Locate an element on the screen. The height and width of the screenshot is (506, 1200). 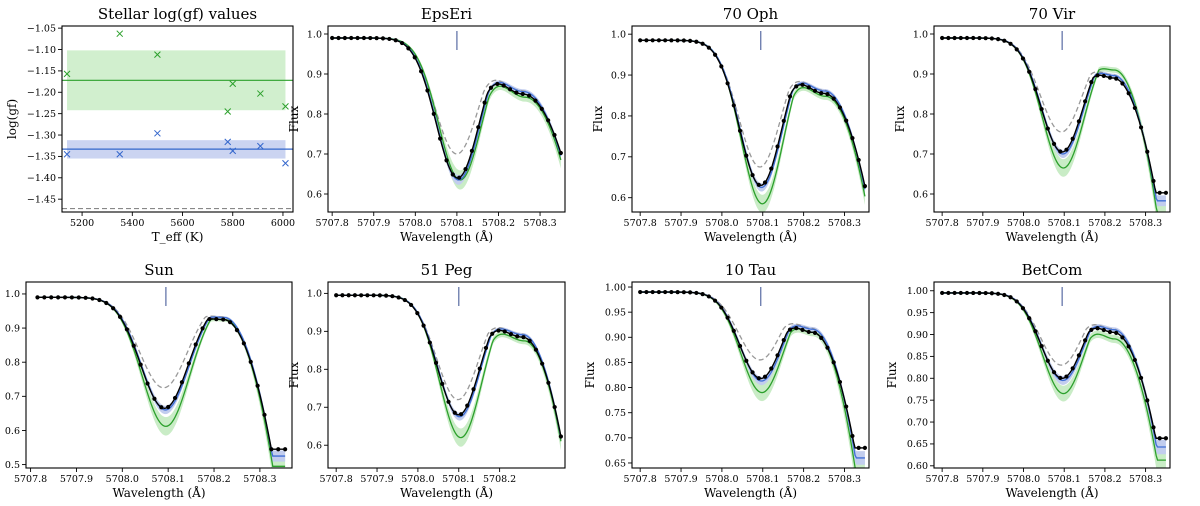
panel-title: Sun is located at coordinates (159, 270).